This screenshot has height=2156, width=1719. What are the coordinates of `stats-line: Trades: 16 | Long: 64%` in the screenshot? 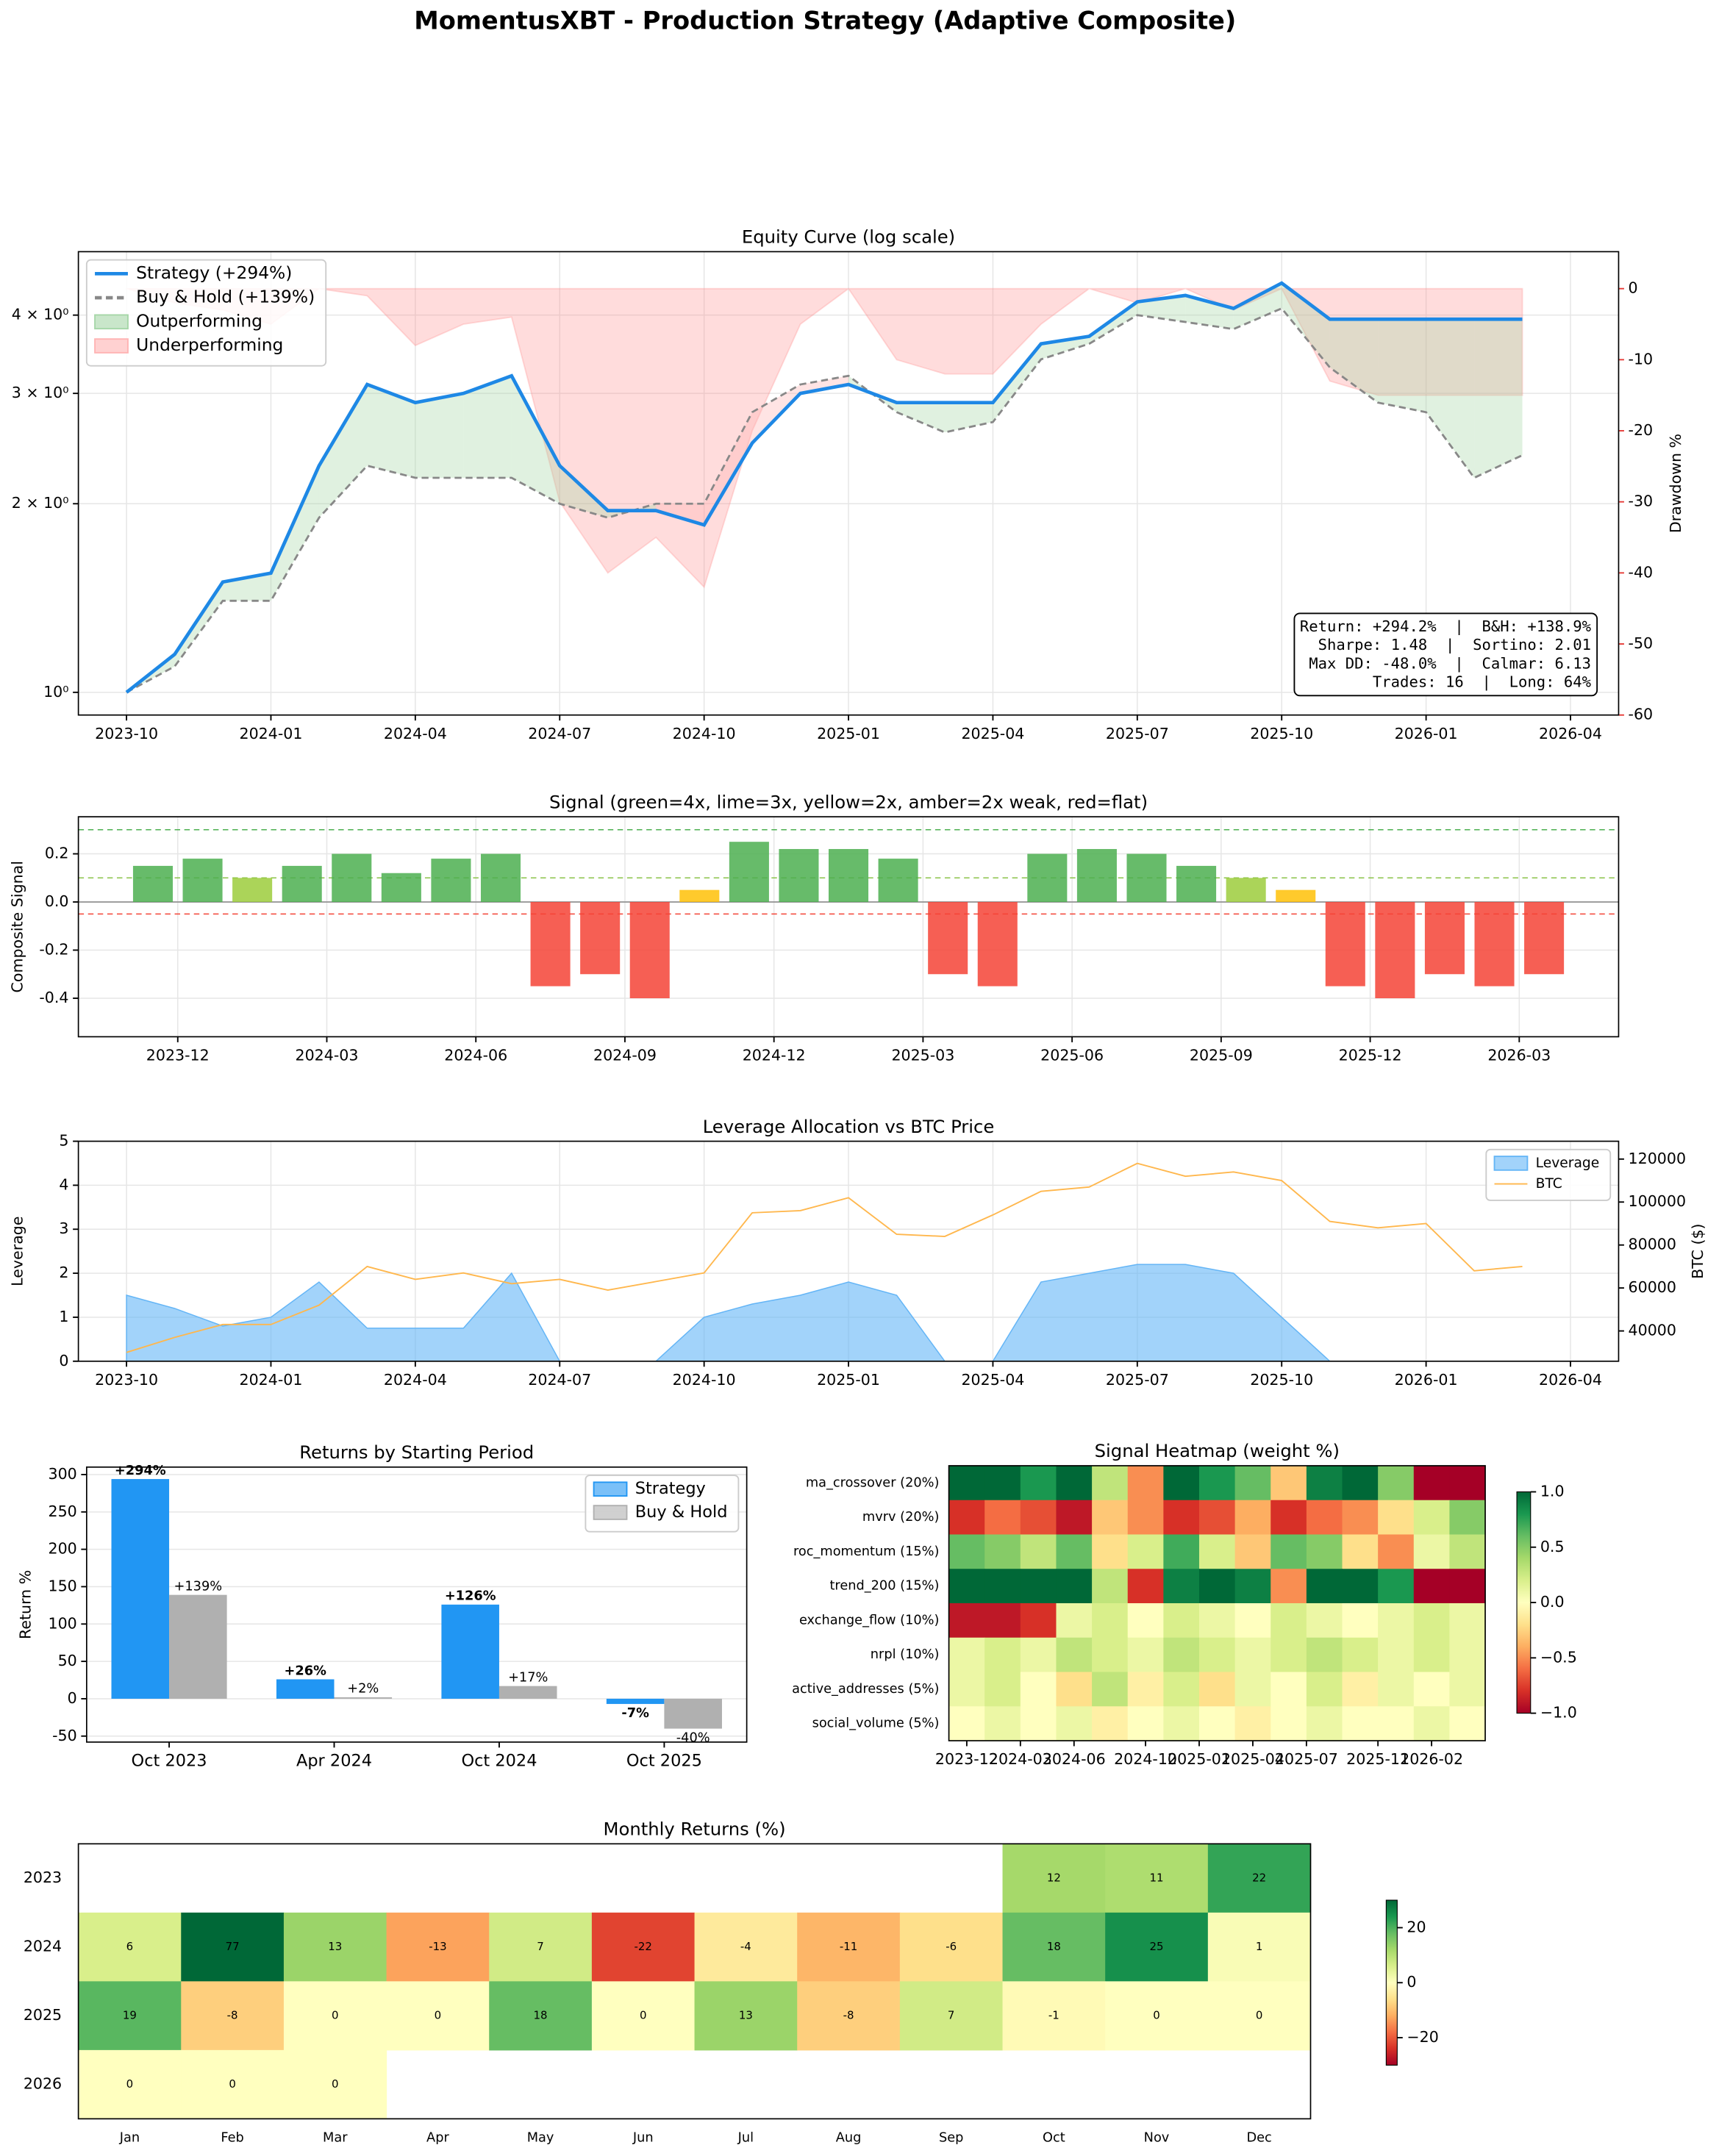 It's located at (1482, 683).